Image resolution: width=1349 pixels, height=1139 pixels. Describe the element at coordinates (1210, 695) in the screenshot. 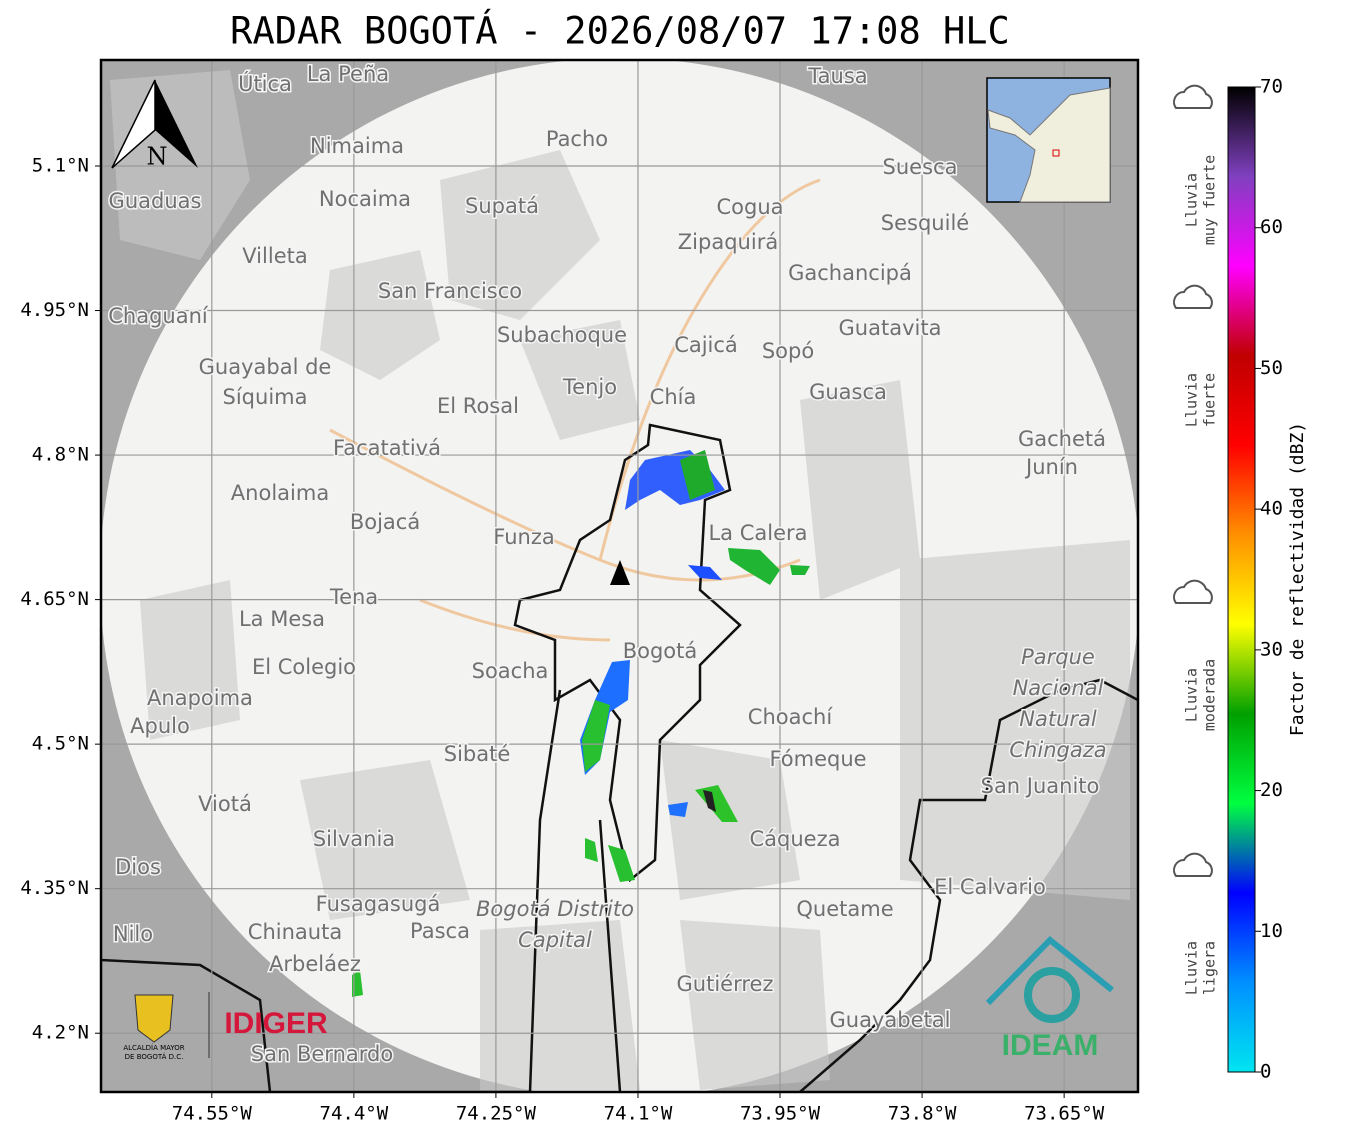

I see `rain-category: moderada` at that location.